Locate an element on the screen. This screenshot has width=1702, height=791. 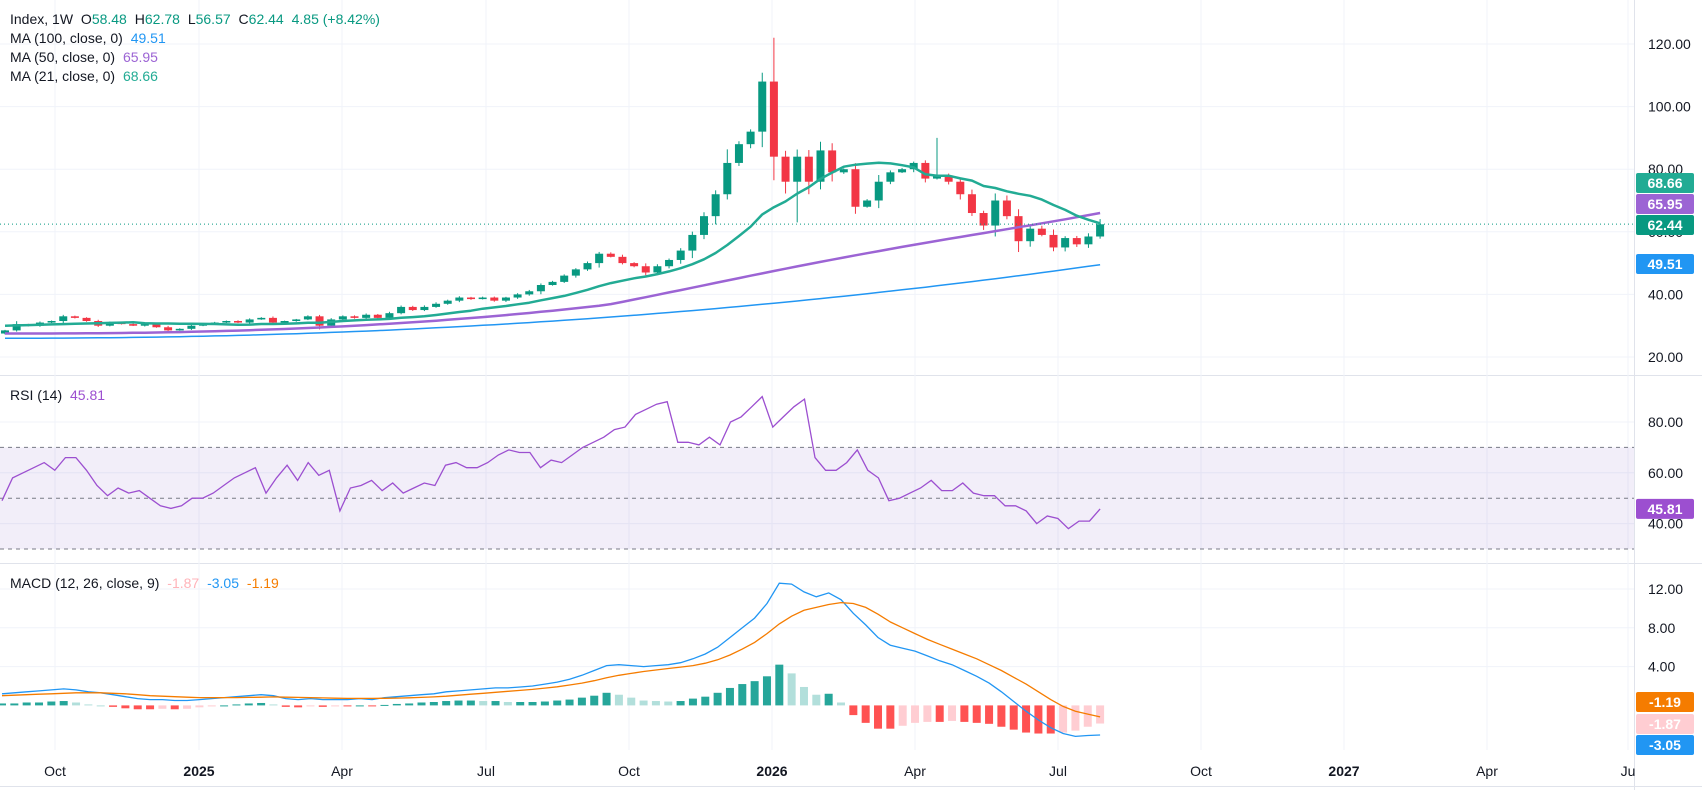
low-value: 56.57 is located at coordinates (213, 19).